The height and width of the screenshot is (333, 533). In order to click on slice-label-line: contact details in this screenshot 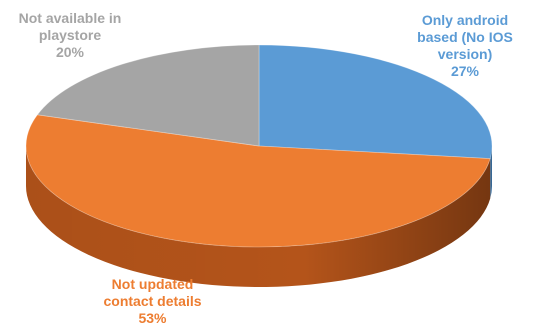, I will do `click(152, 301)`.